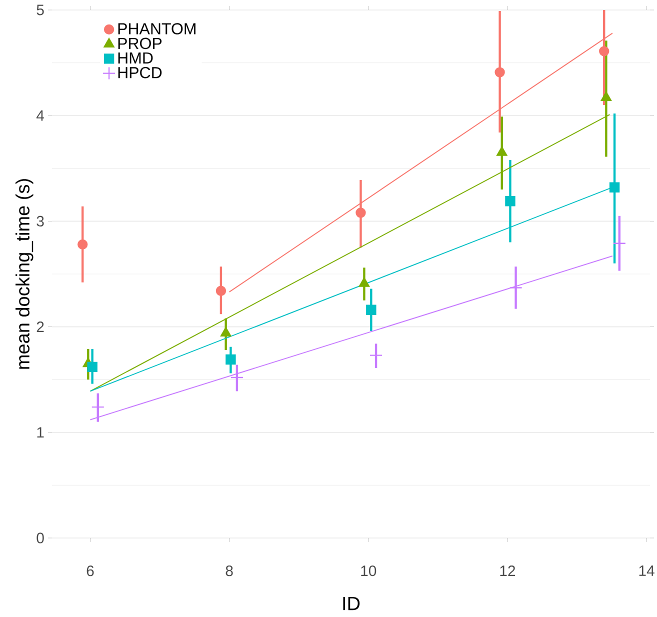 This screenshot has width=657, height=617. Describe the element at coordinates (40, 115) in the screenshot. I see `y-tick-label: 4` at that location.